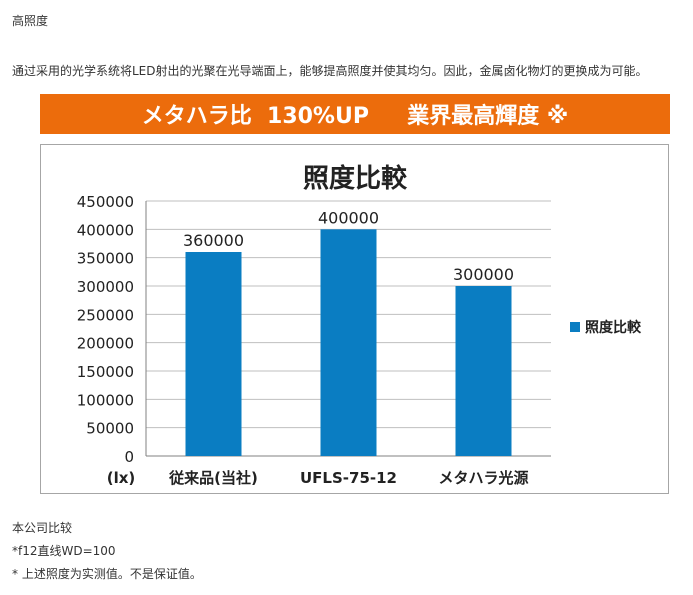  What do you see at coordinates (105, 230) in the screenshot?
I see `y-tick-label: 400000` at bounding box center [105, 230].